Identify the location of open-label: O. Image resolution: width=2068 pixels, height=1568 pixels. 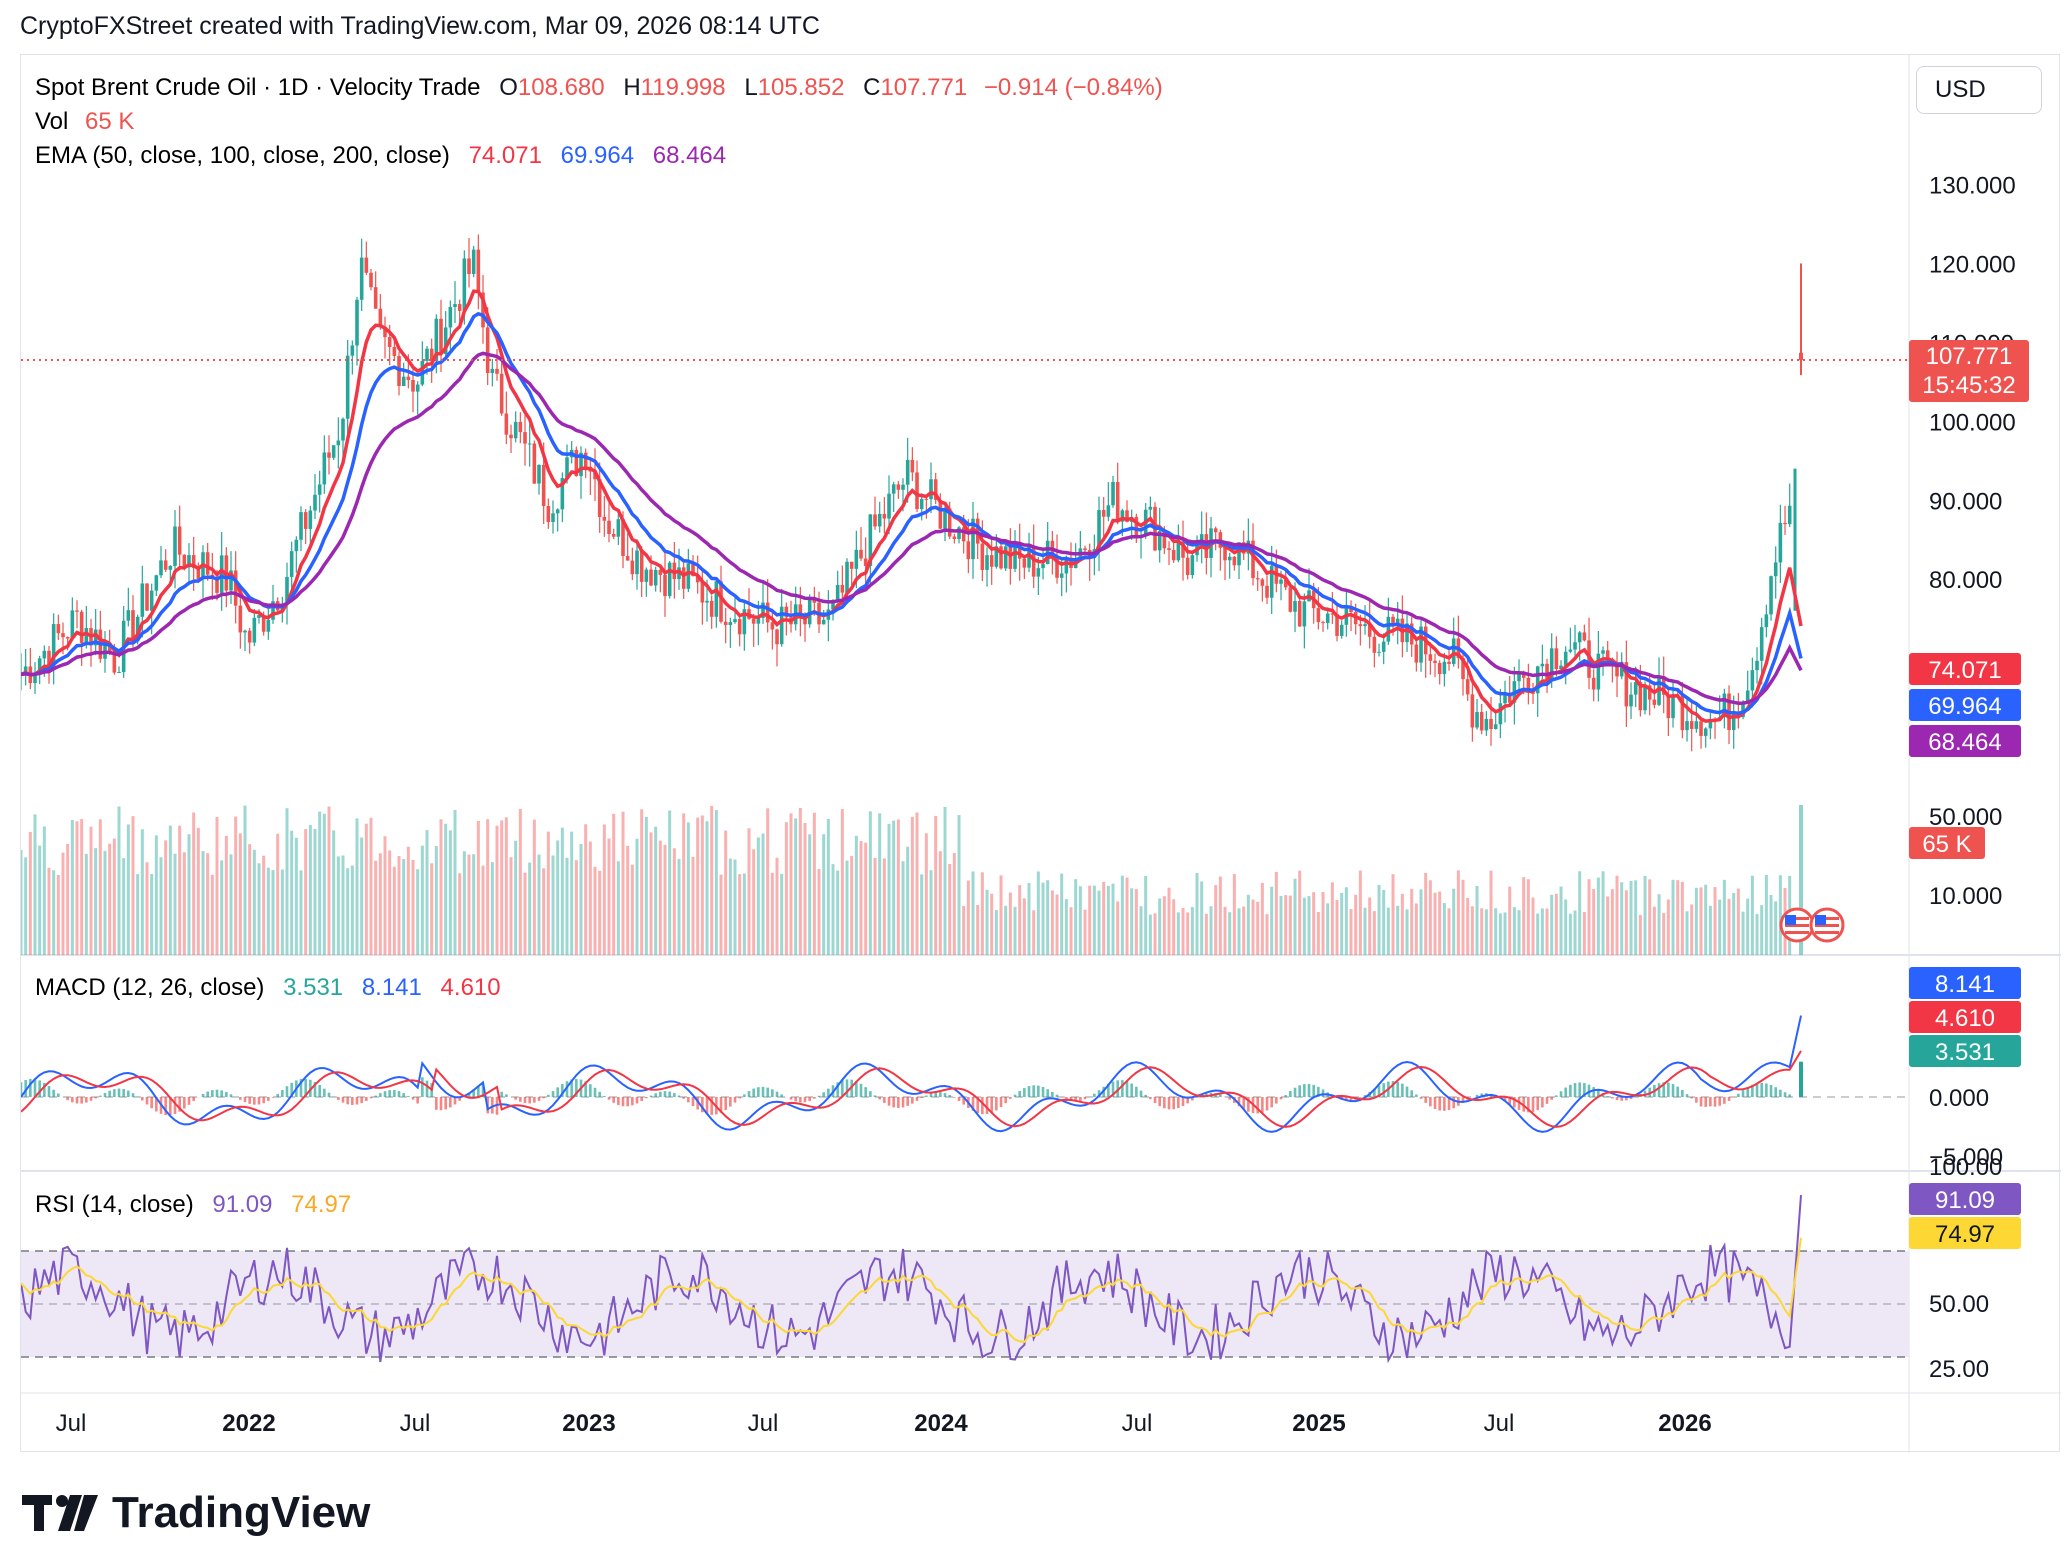
(508, 87).